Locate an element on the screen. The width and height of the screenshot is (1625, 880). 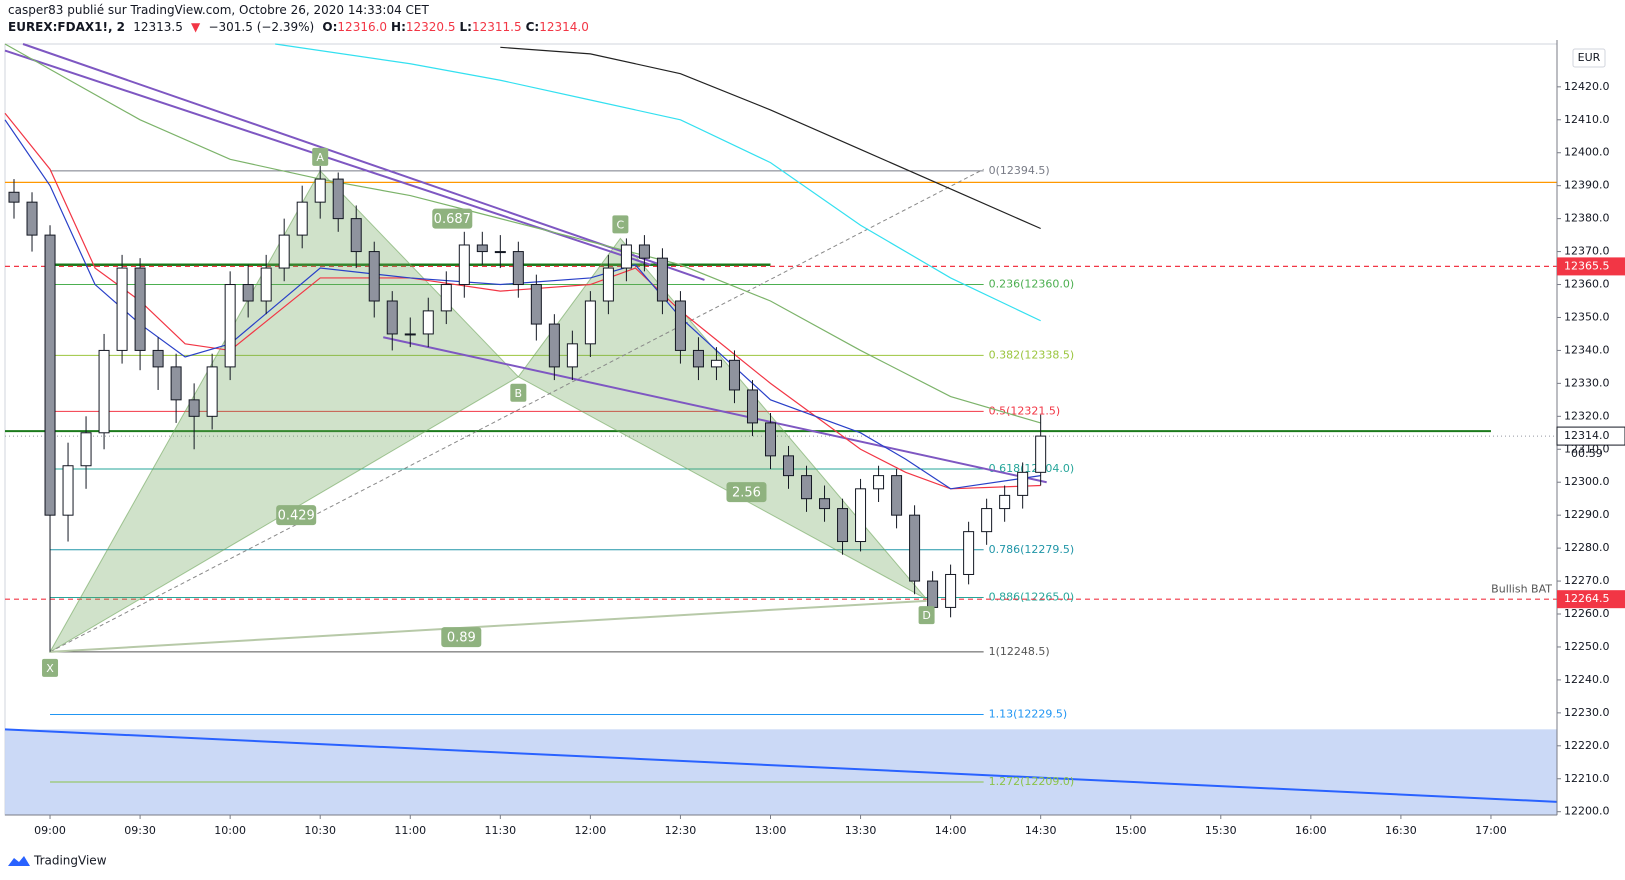
y-tick-label: 12410.0 is located at coordinates (1587, 119).